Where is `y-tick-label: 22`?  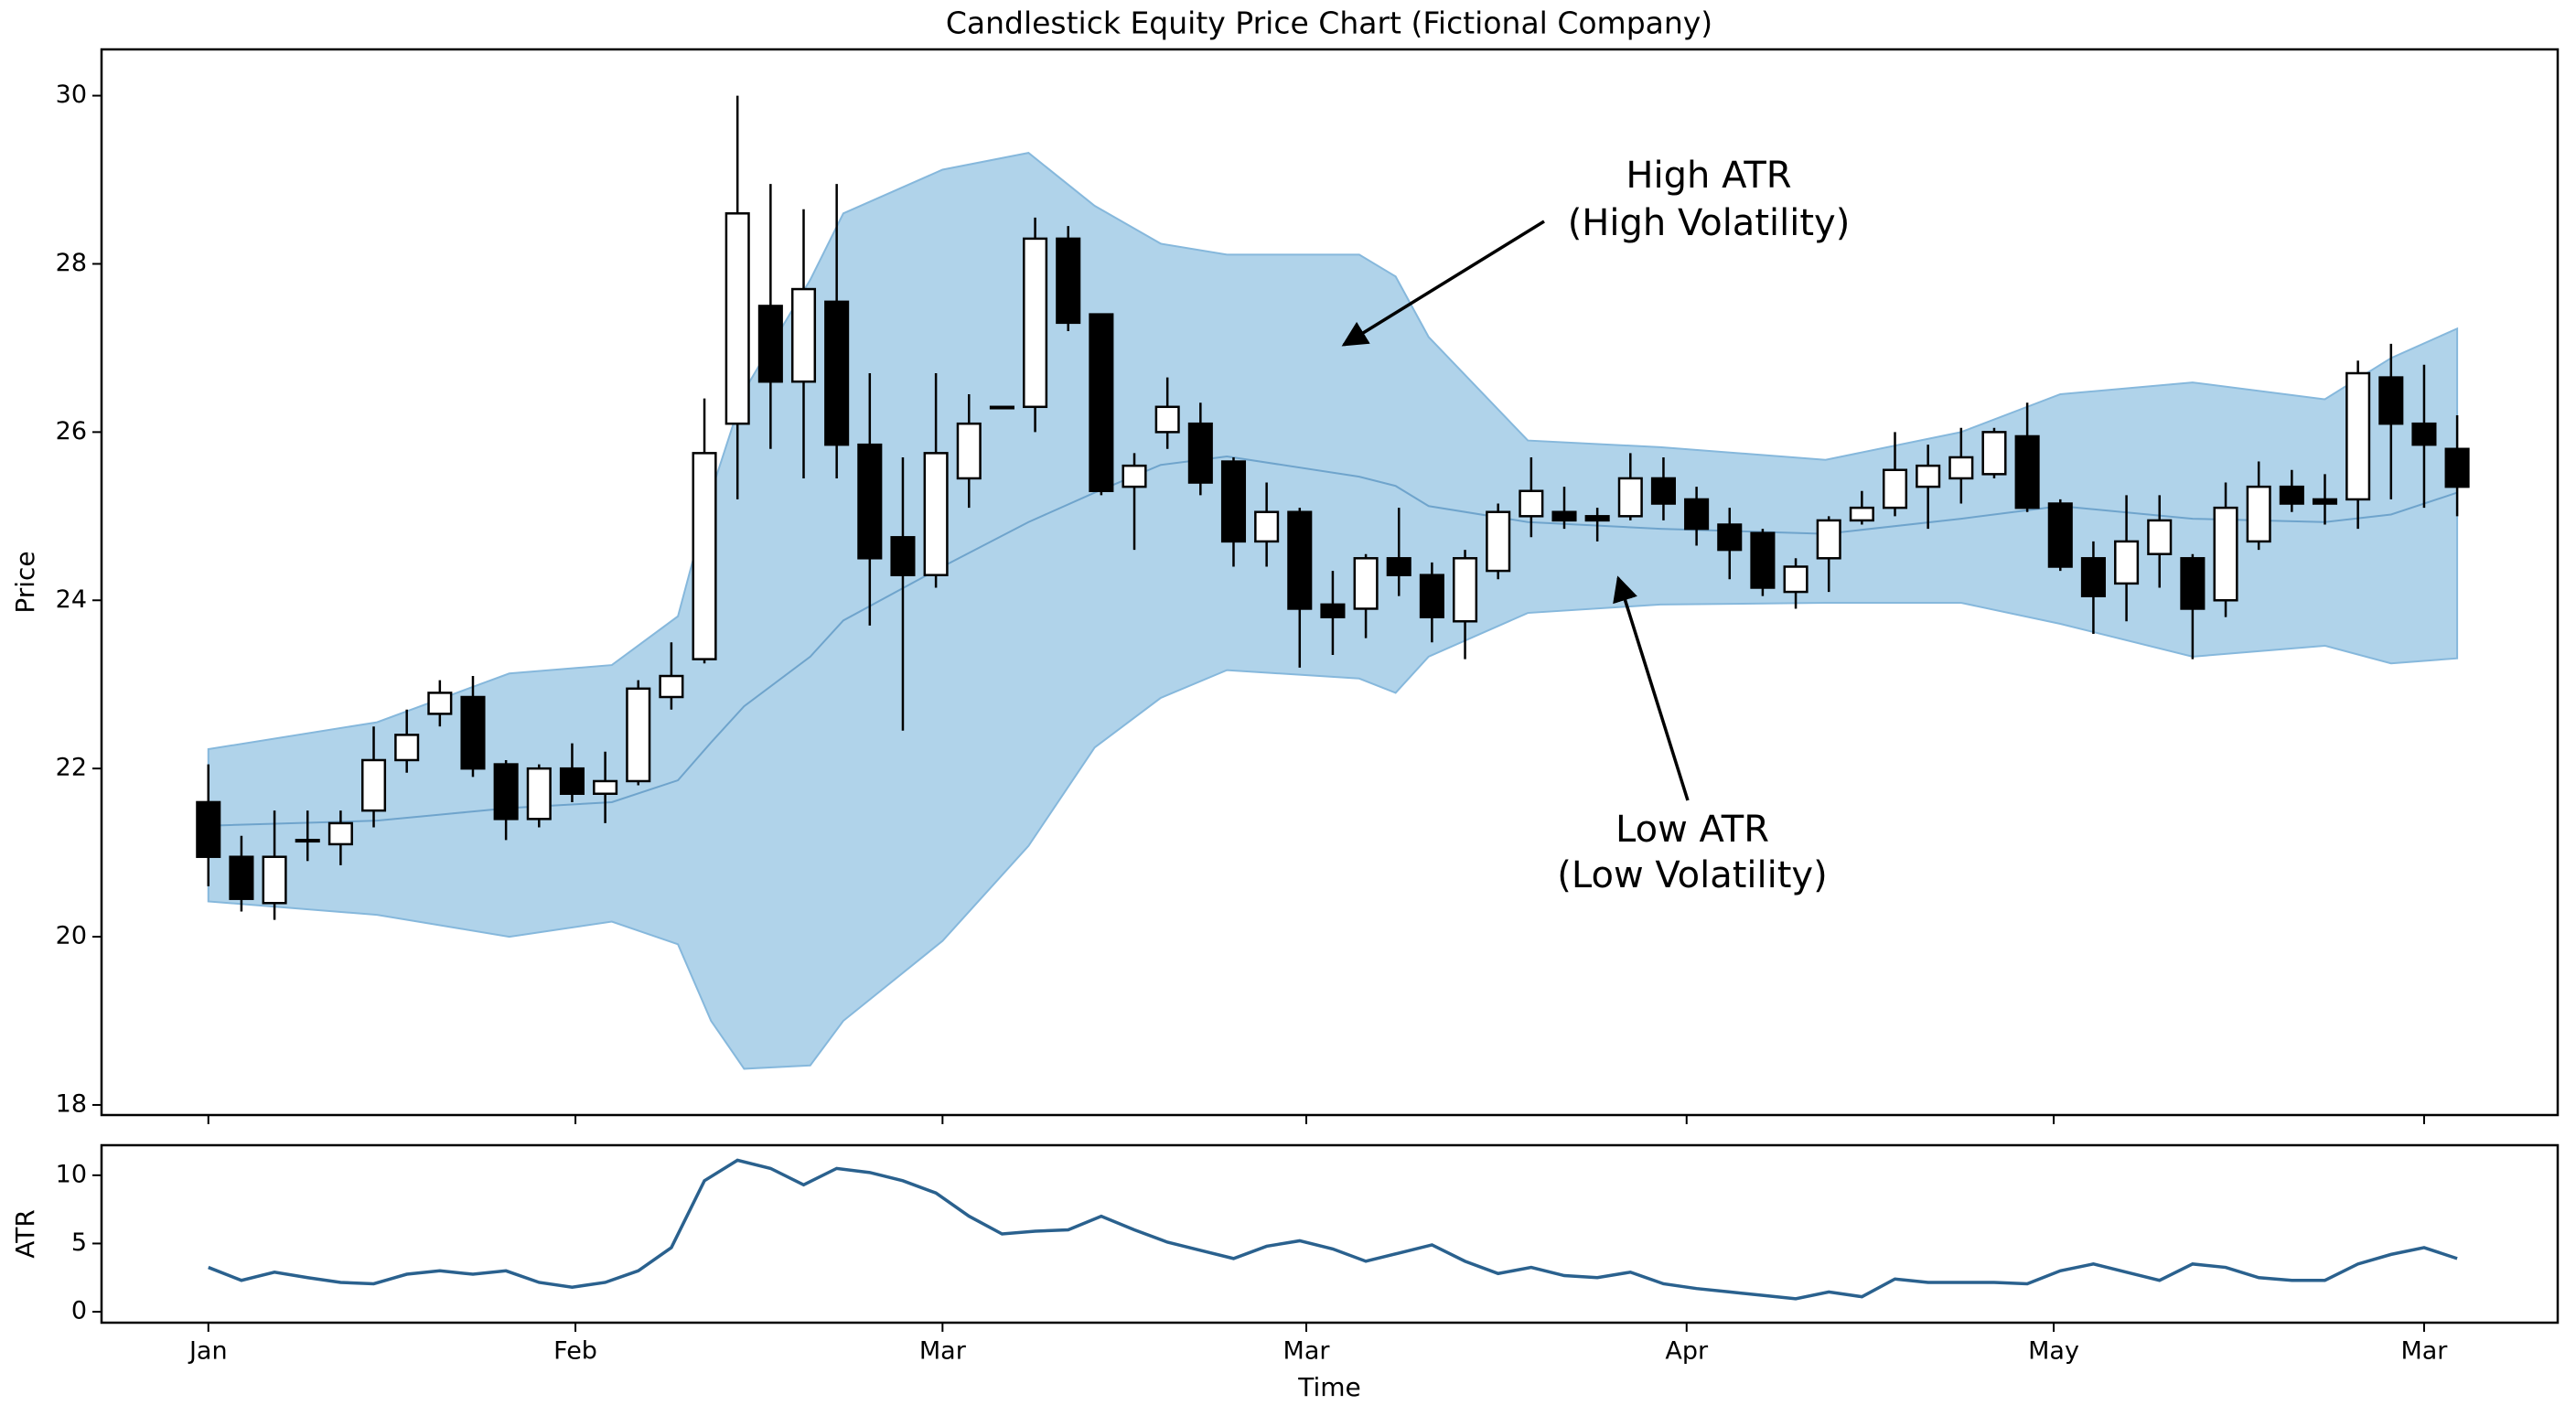 y-tick-label: 22 is located at coordinates (71, 768).